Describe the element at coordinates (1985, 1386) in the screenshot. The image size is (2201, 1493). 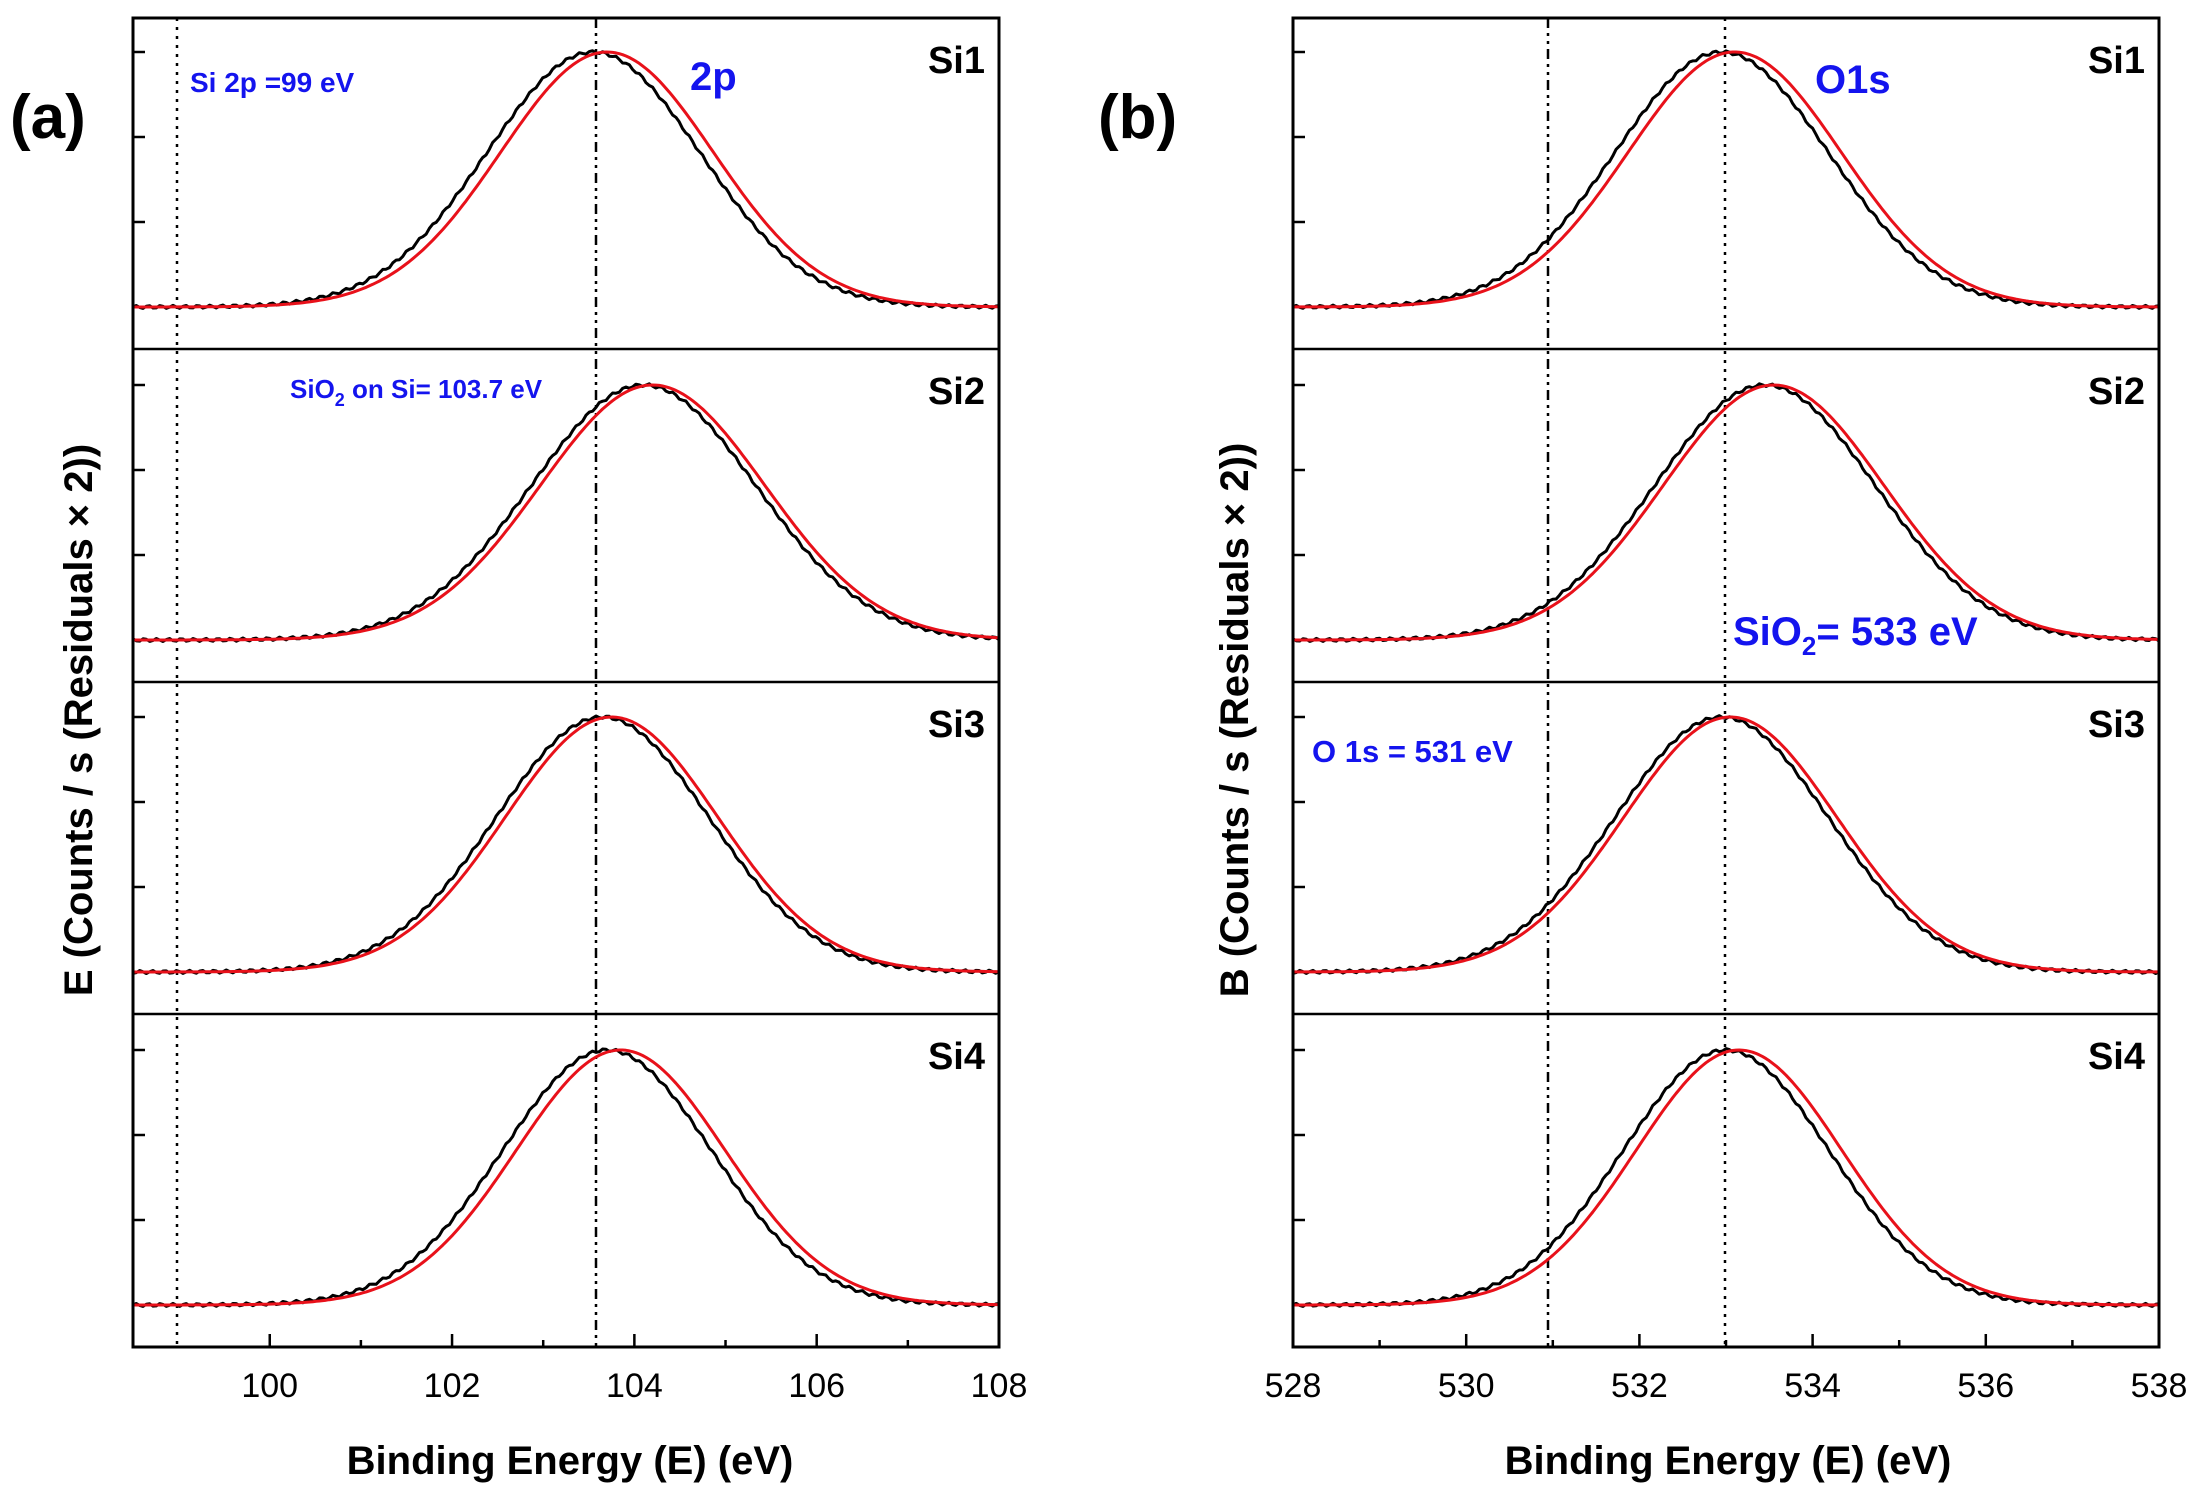
I see `x-tick-label: 536` at that location.